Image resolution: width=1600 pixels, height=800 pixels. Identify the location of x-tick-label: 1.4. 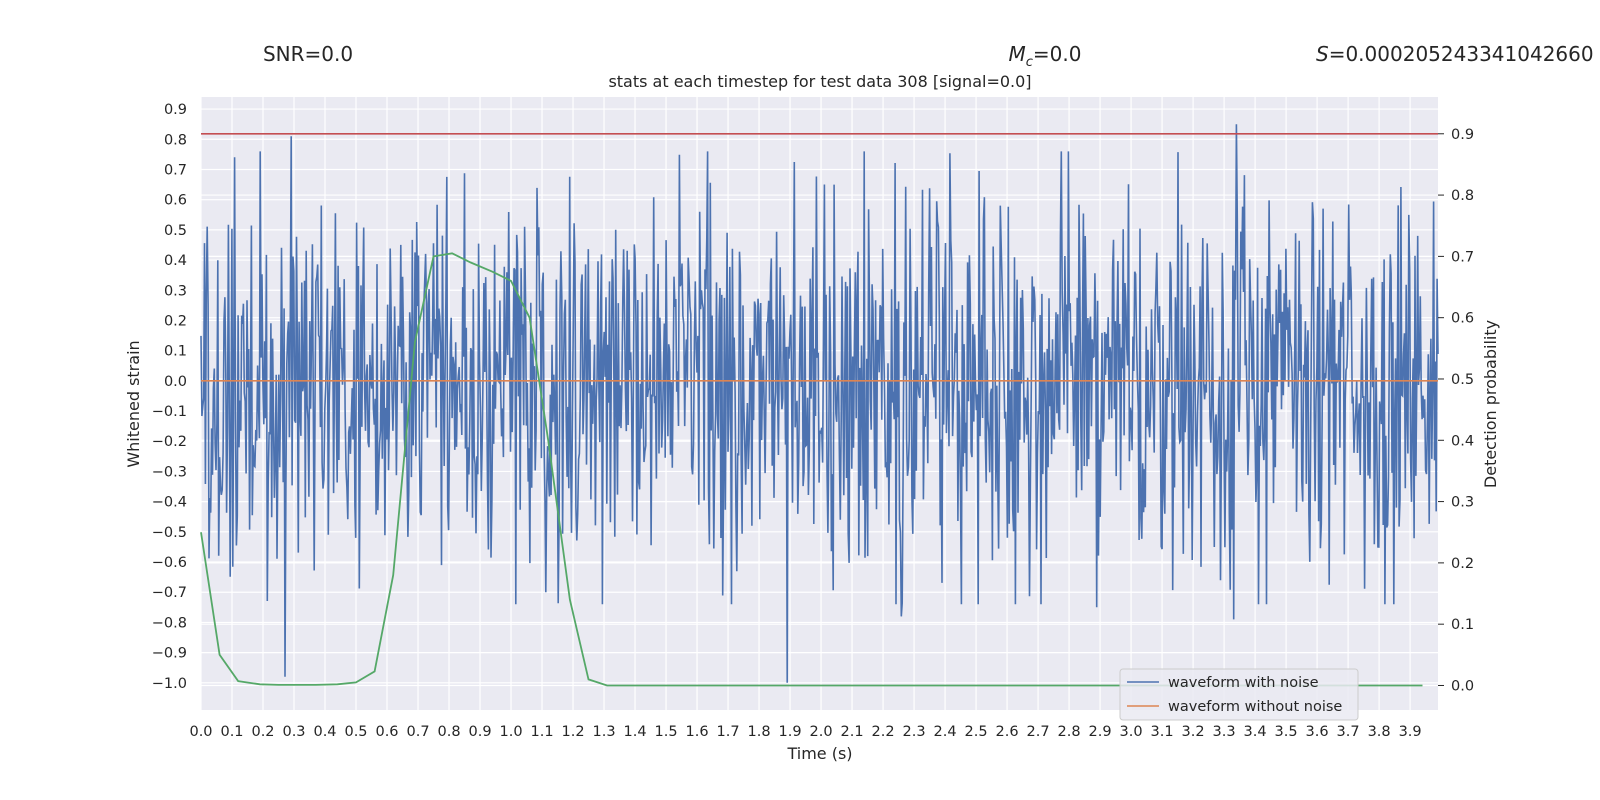
(635, 732).